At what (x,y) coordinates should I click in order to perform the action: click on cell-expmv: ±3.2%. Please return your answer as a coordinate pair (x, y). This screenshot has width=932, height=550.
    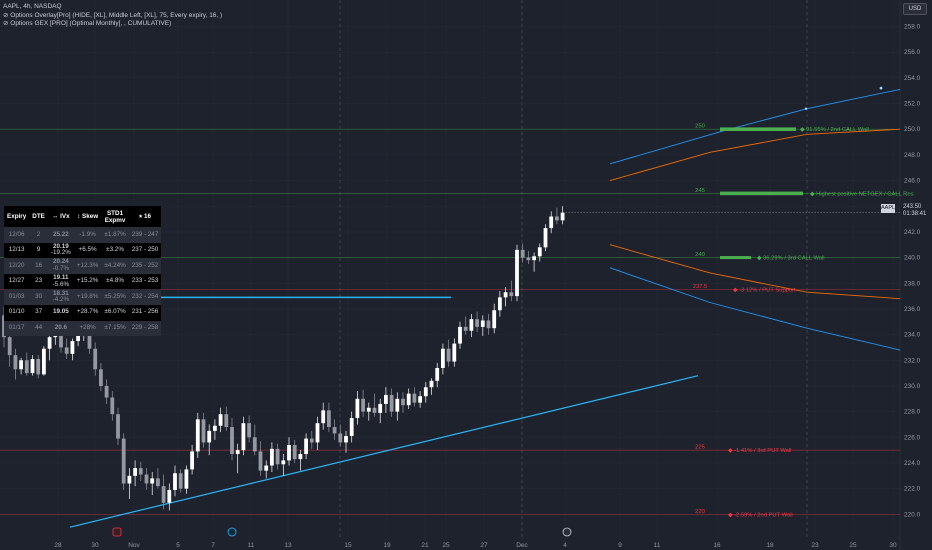
    Looking at the image, I should click on (115, 250).